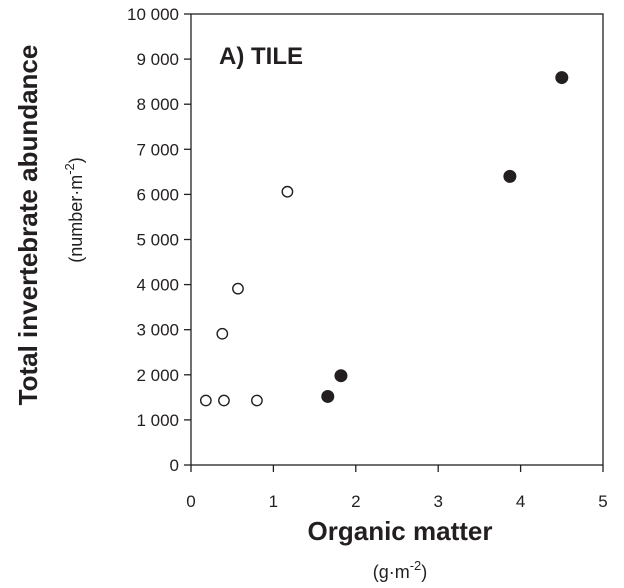 This screenshot has height=588, width=624. I want to click on x-tick-label: 0, so click(190, 501).